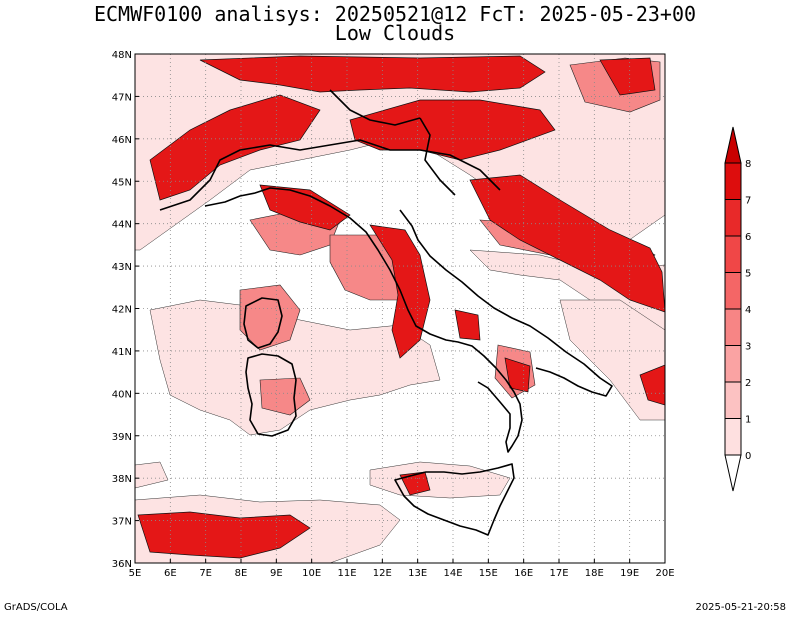  I want to click on lon-tick-label: 20E, so click(664, 573).